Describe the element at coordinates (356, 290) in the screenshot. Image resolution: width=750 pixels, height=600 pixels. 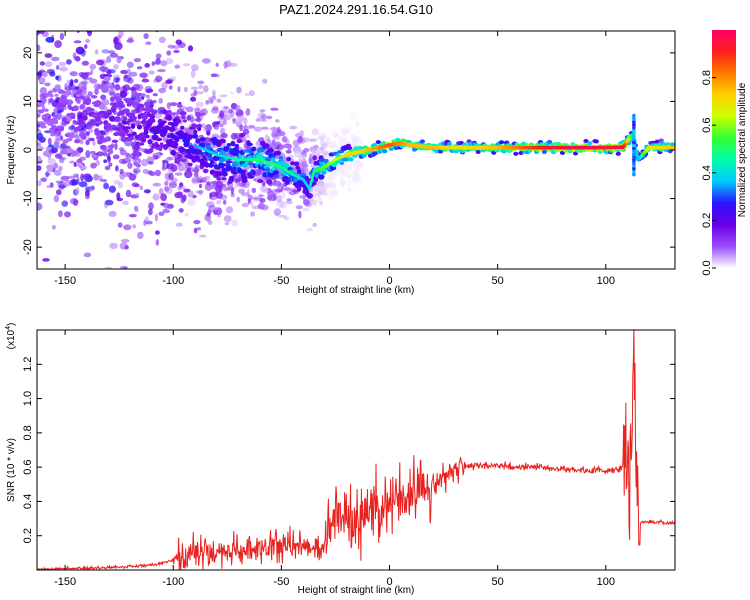
I see `spectrogram-x-label: Height of straight line (km)` at that location.